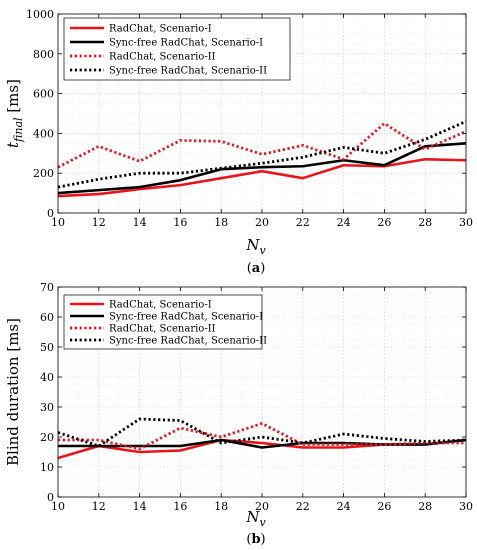  I want to click on y-tick-label: 20, so click(47, 437).